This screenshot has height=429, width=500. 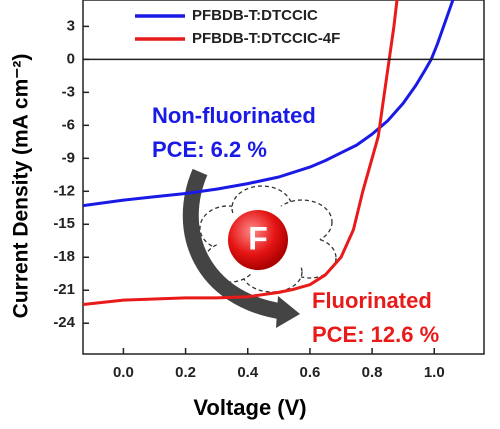 What do you see at coordinates (372, 300) in the screenshot?
I see `annotation: Fluorinated` at bounding box center [372, 300].